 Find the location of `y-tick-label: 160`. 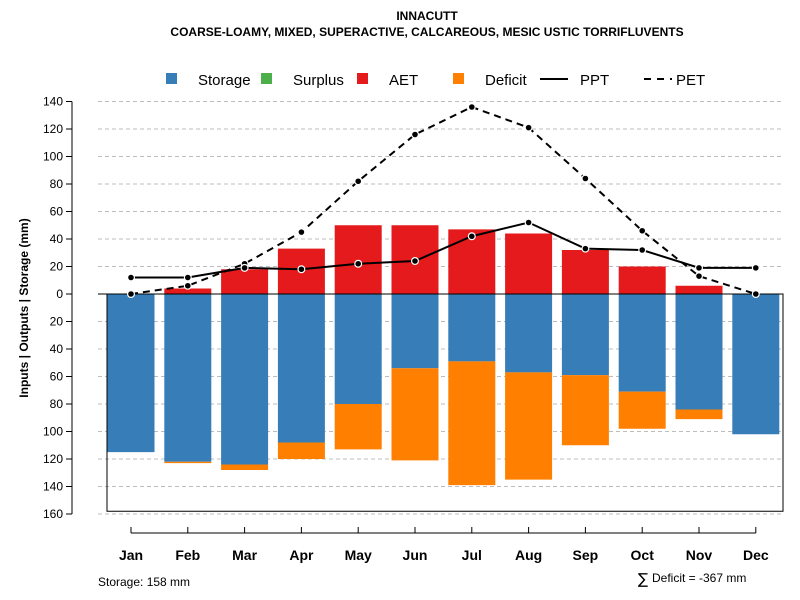

y-tick-label: 160 is located at coordinates (53, 514).